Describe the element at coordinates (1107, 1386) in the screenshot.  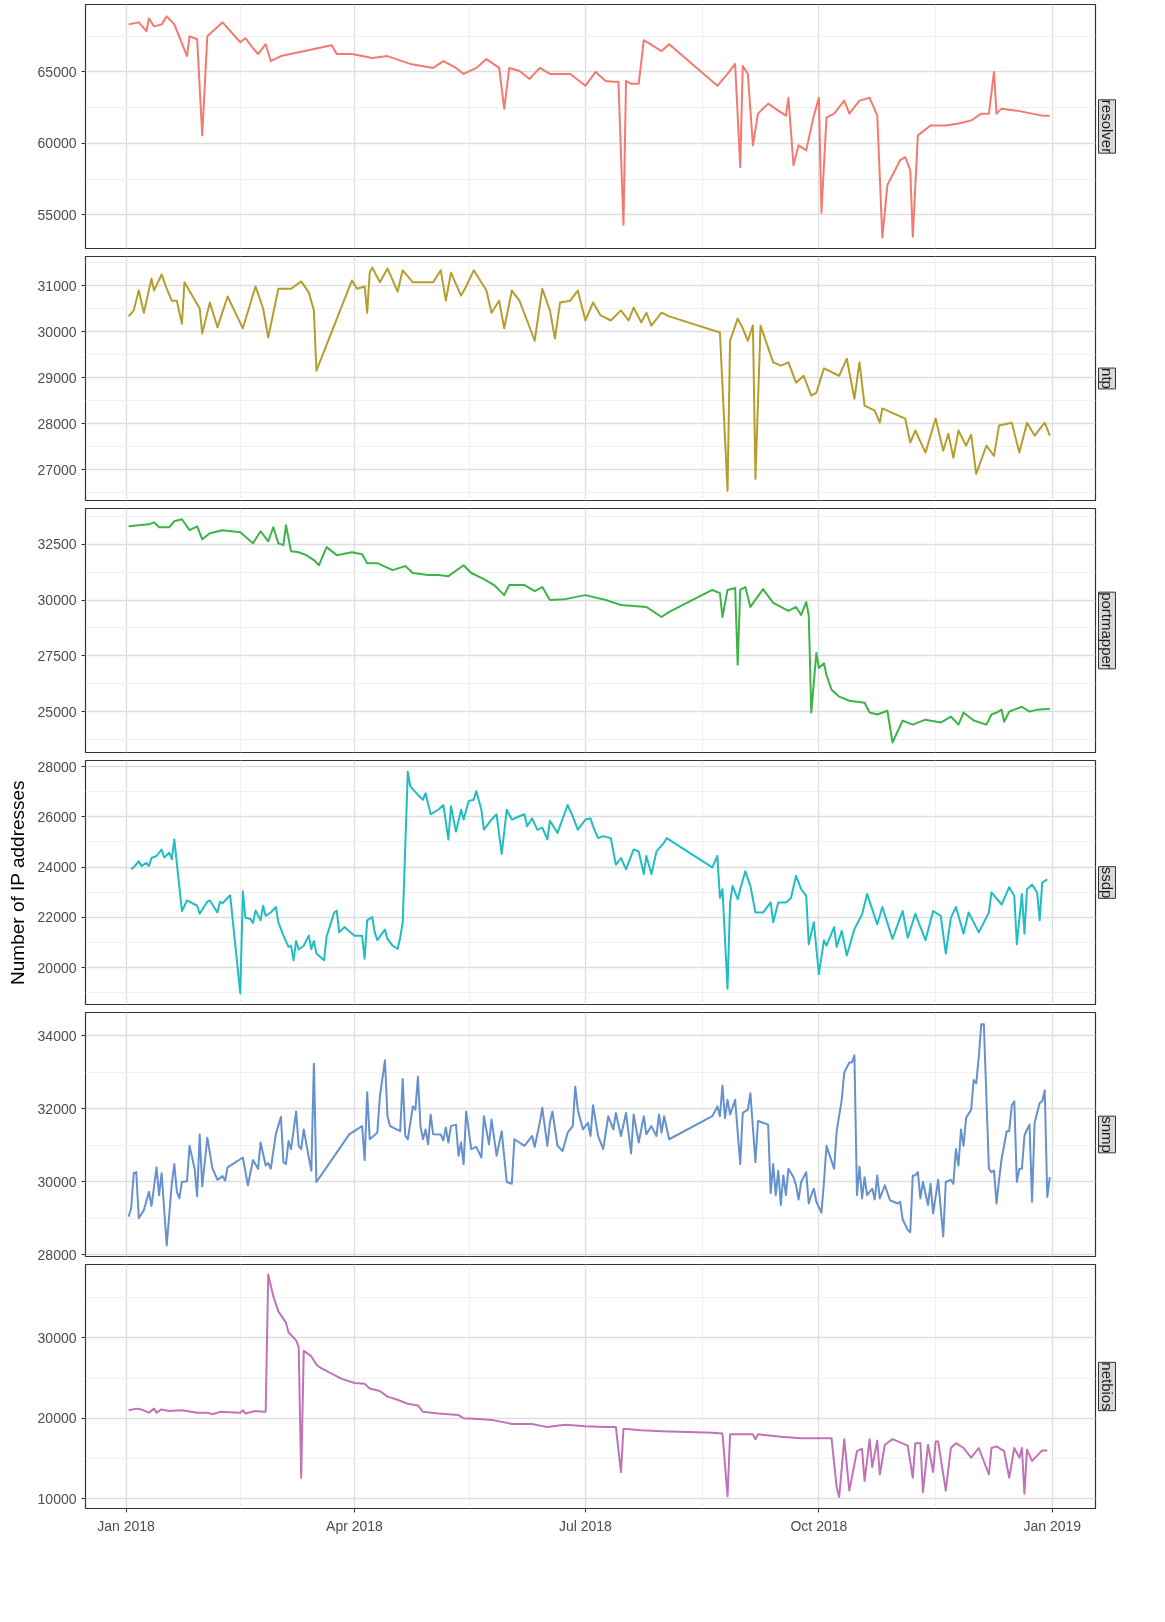
I see `text: netbios` at that location.